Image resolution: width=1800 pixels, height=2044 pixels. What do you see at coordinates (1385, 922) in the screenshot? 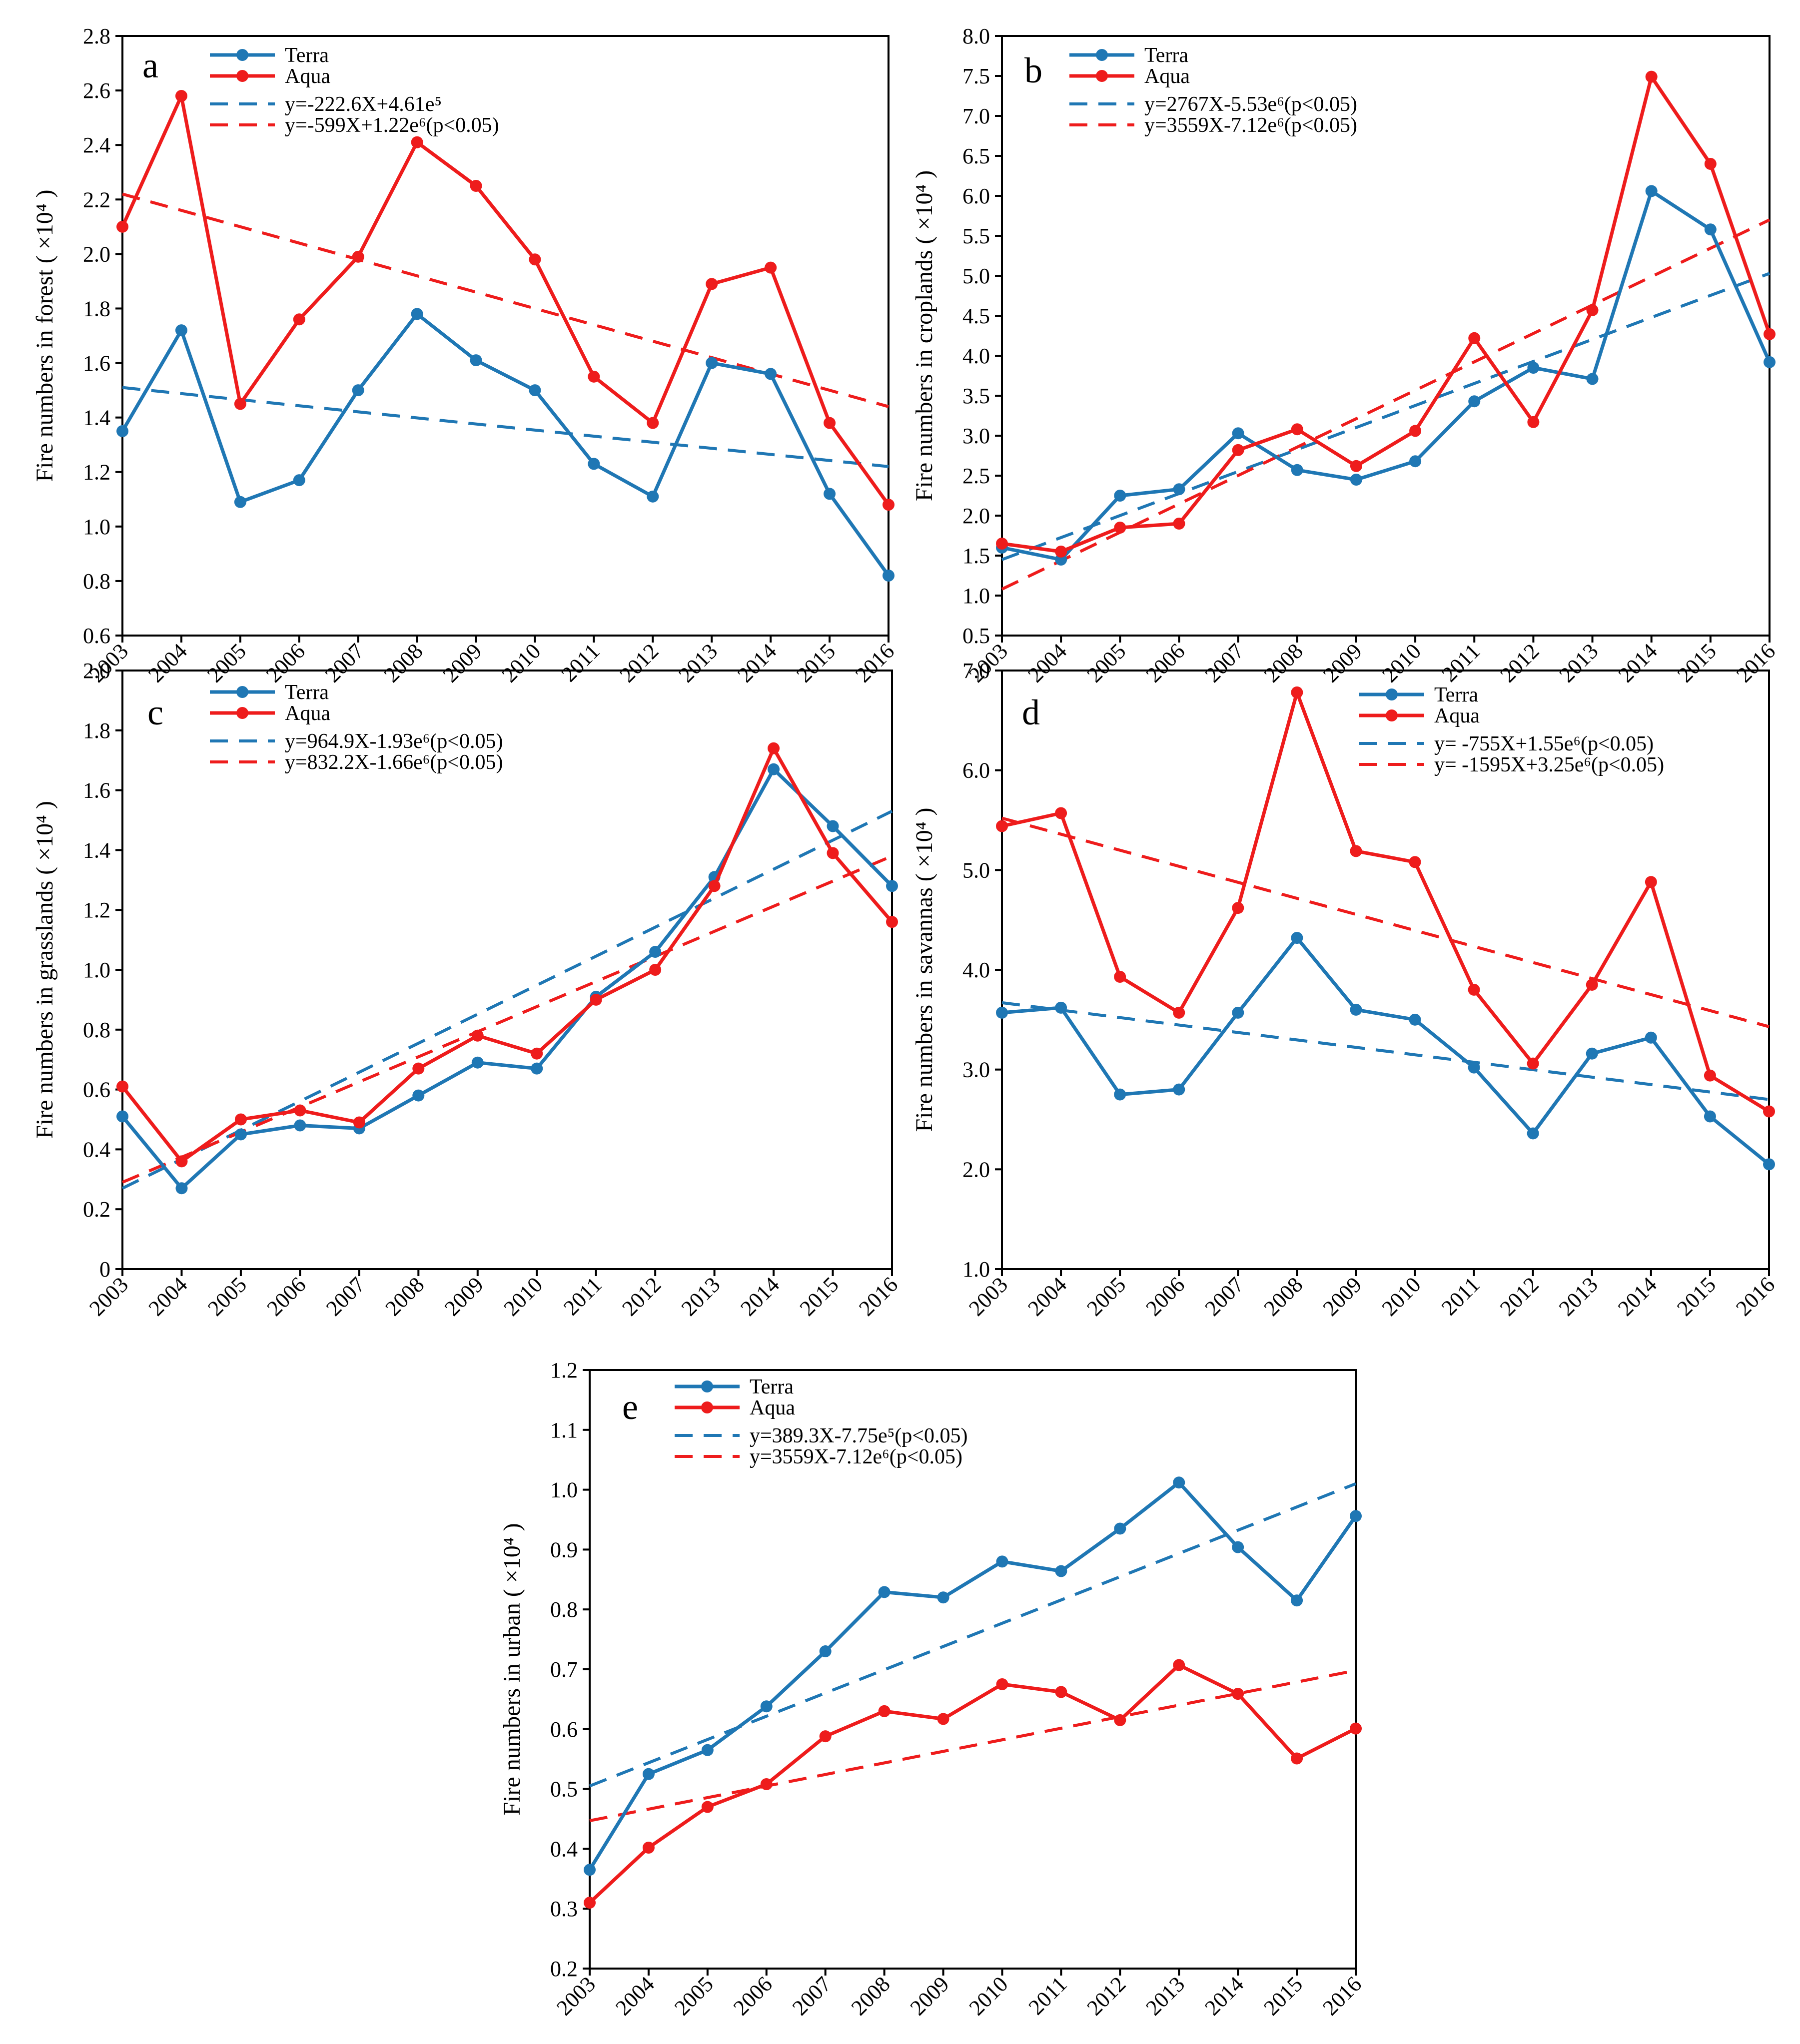
I see `trend-line-aqua` at bounding box center [1385, 922].